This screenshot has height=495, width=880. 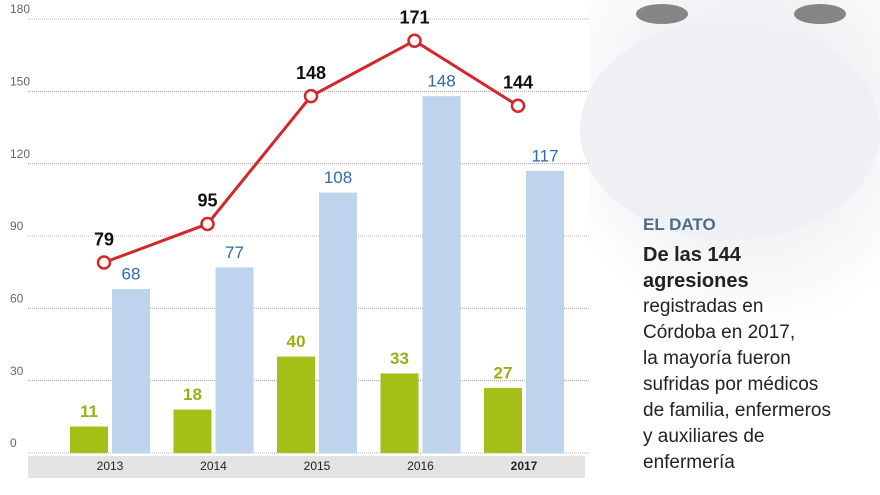 I want to click on headline: agresiones, so click(x=696, y=281).